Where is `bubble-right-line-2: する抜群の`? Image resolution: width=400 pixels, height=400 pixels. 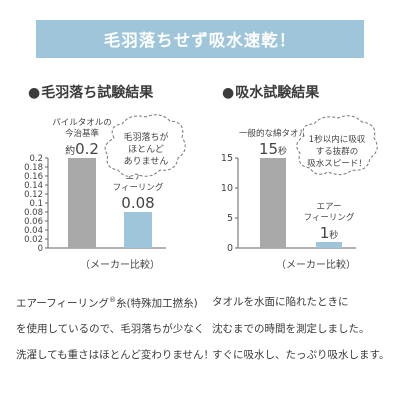
bubble-right-line-2: する抜群の is located at coordinates (337, 151).